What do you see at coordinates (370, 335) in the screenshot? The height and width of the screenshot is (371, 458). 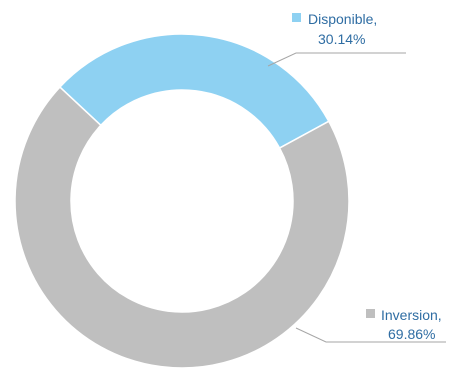 I see `leader-line-inversion` at bounding box center [370, 335].